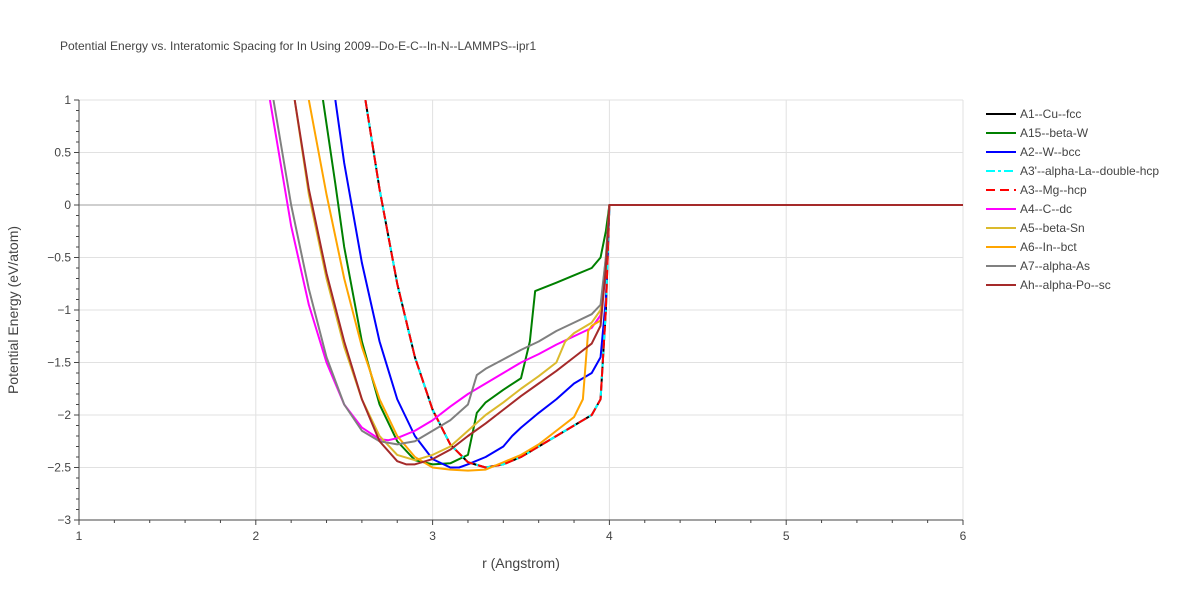 The width and height of the screenshot is (1200, 605). What do you see at coordinates (1046, 209) in the screenshot?
I see `legend-label: A4--C--dc` at bounding box center [1046, 209].